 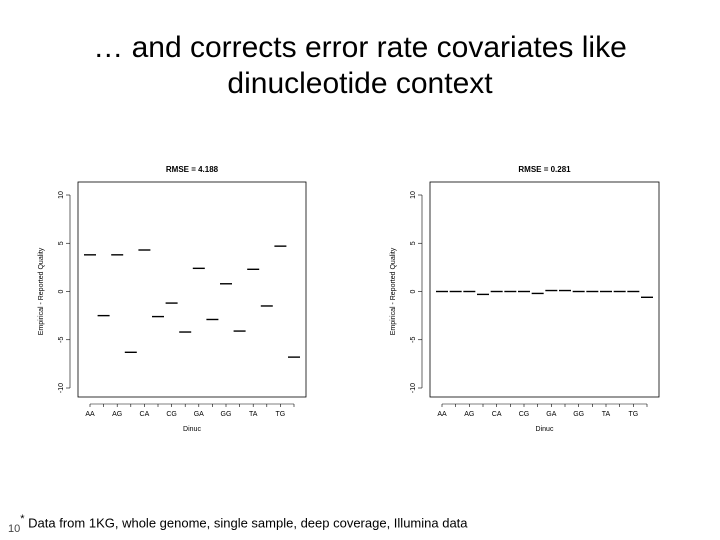 What do you see at coordinates (14, 529) in the screenshot?
I see `slide-number: 10` at bounding box center [14, 529].